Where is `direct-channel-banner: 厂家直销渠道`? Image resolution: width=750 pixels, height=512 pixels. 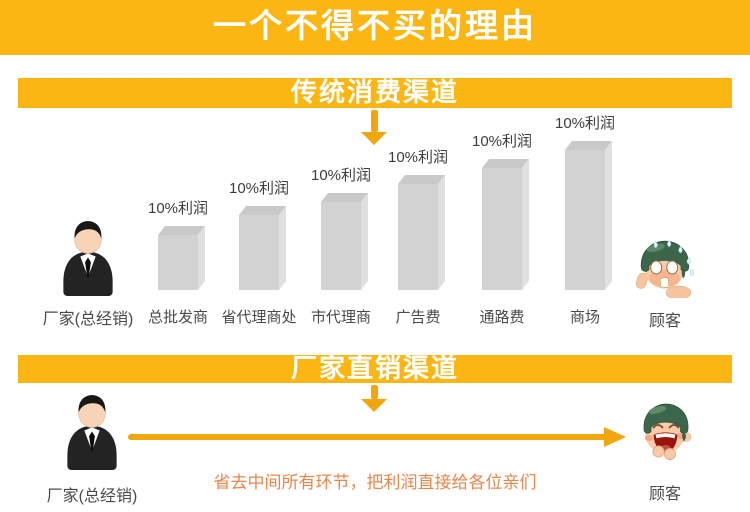
direct-channel-banner: 厂家直销渠道 is located at coordinates (375, 369).